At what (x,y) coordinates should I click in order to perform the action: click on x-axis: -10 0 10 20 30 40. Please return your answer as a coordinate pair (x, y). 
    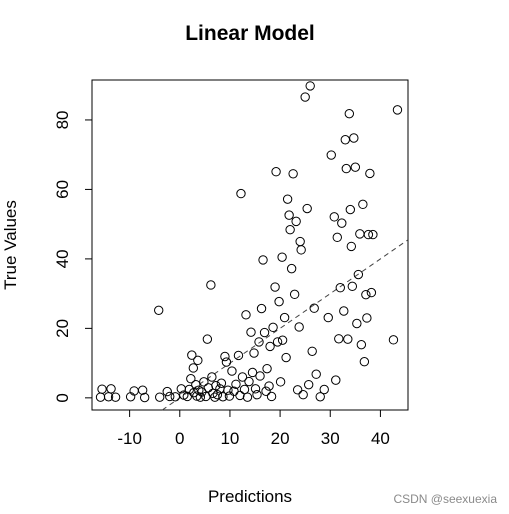
    Looking at the image, I should click on (253, 428).